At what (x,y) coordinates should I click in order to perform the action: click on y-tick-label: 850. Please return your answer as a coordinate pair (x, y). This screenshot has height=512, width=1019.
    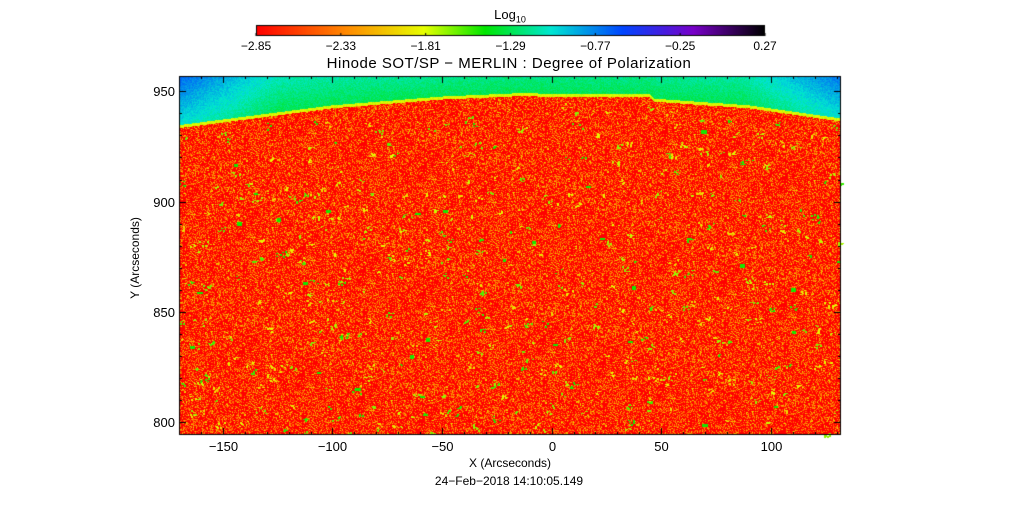
    Looking at the image, I should click on (164, 312).